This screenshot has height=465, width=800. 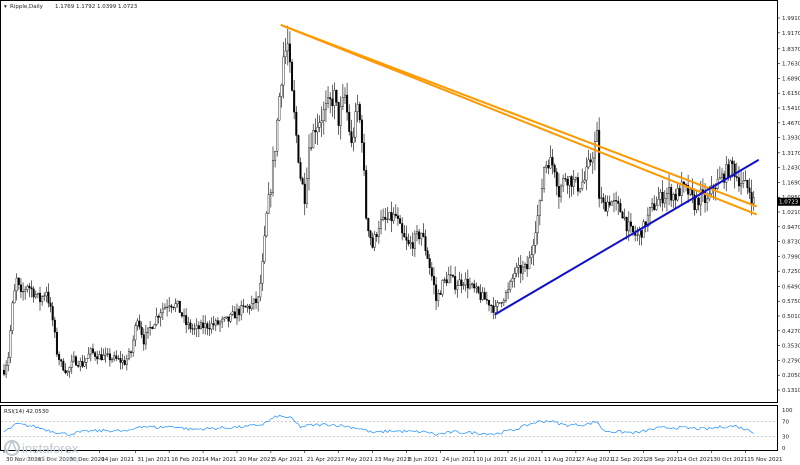 I want to click on y-tick-label: 1.2430, so click(x=791, y=169).